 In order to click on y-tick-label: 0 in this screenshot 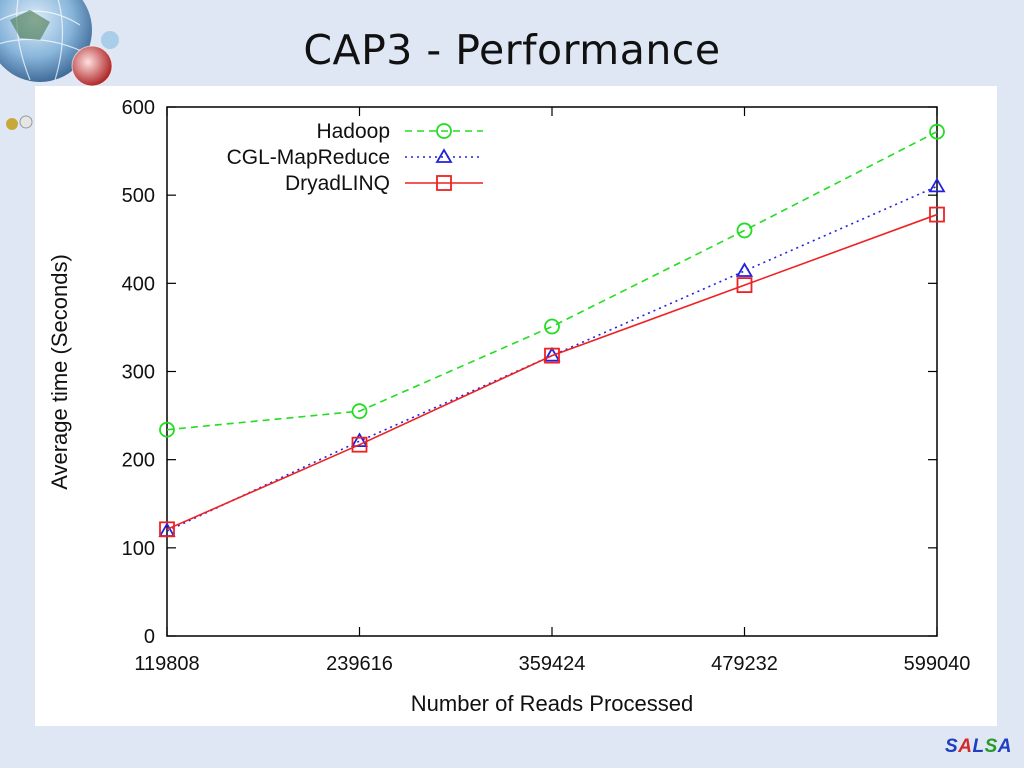, I will do `click(149, 637)`.